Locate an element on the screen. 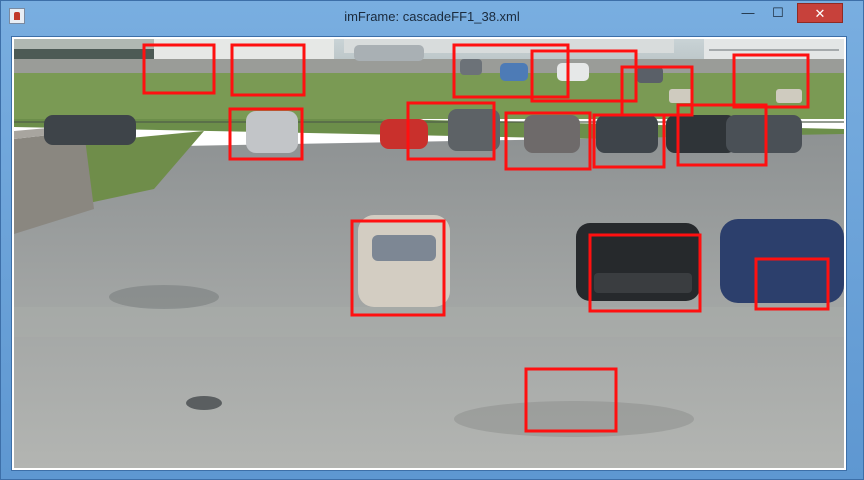 This screenshot has width=864, height=480. java-app-icon is located at coordinates (17, 16).